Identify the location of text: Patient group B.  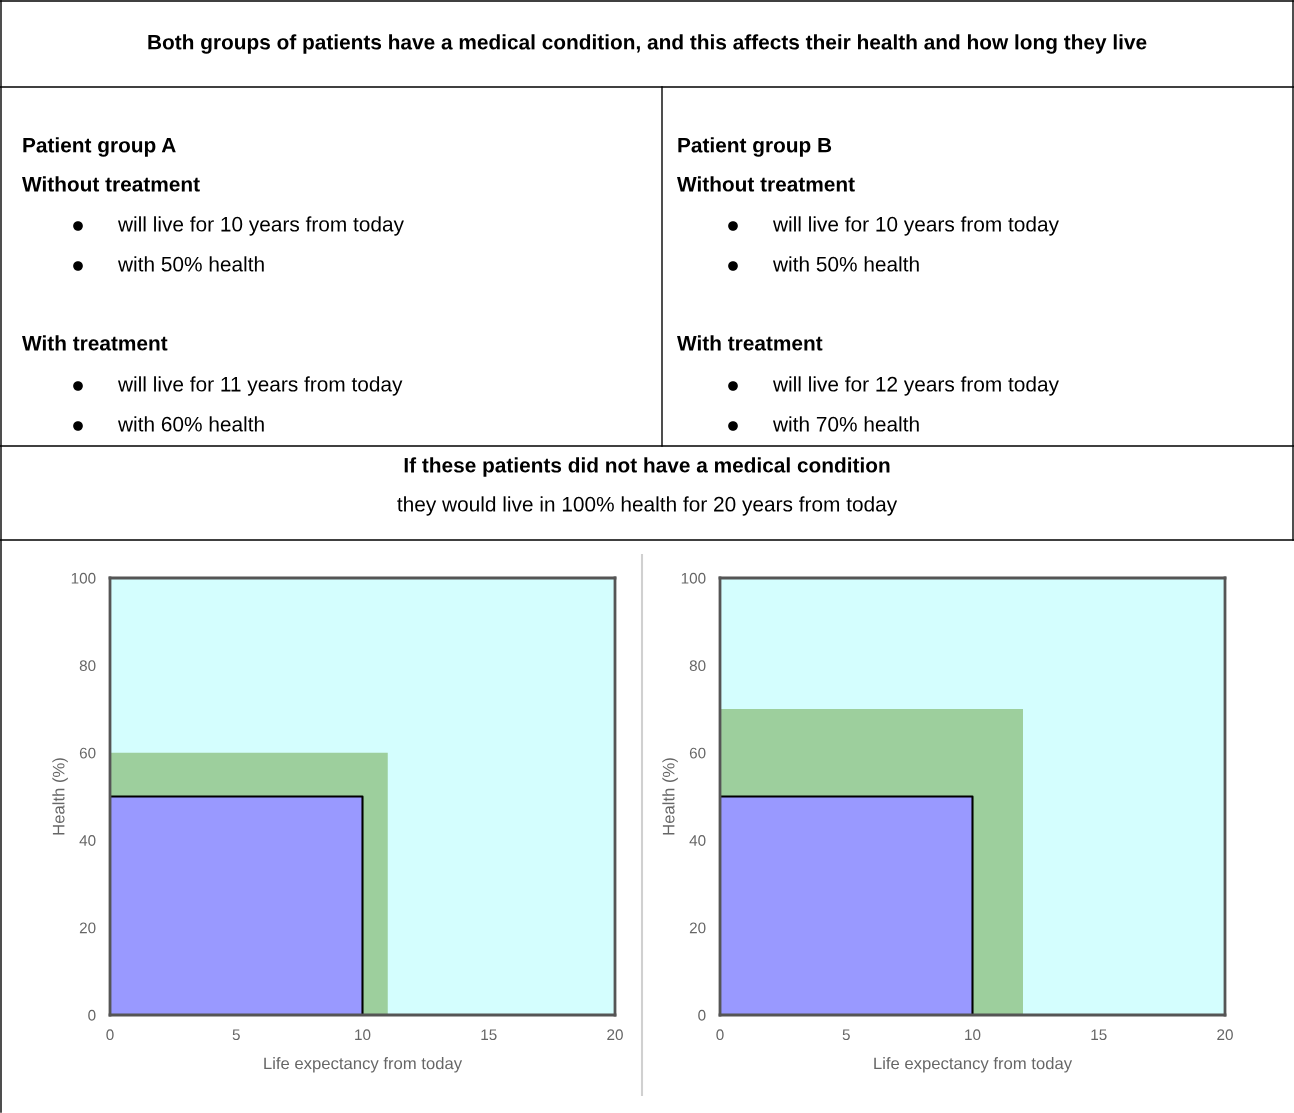
(755, 147).